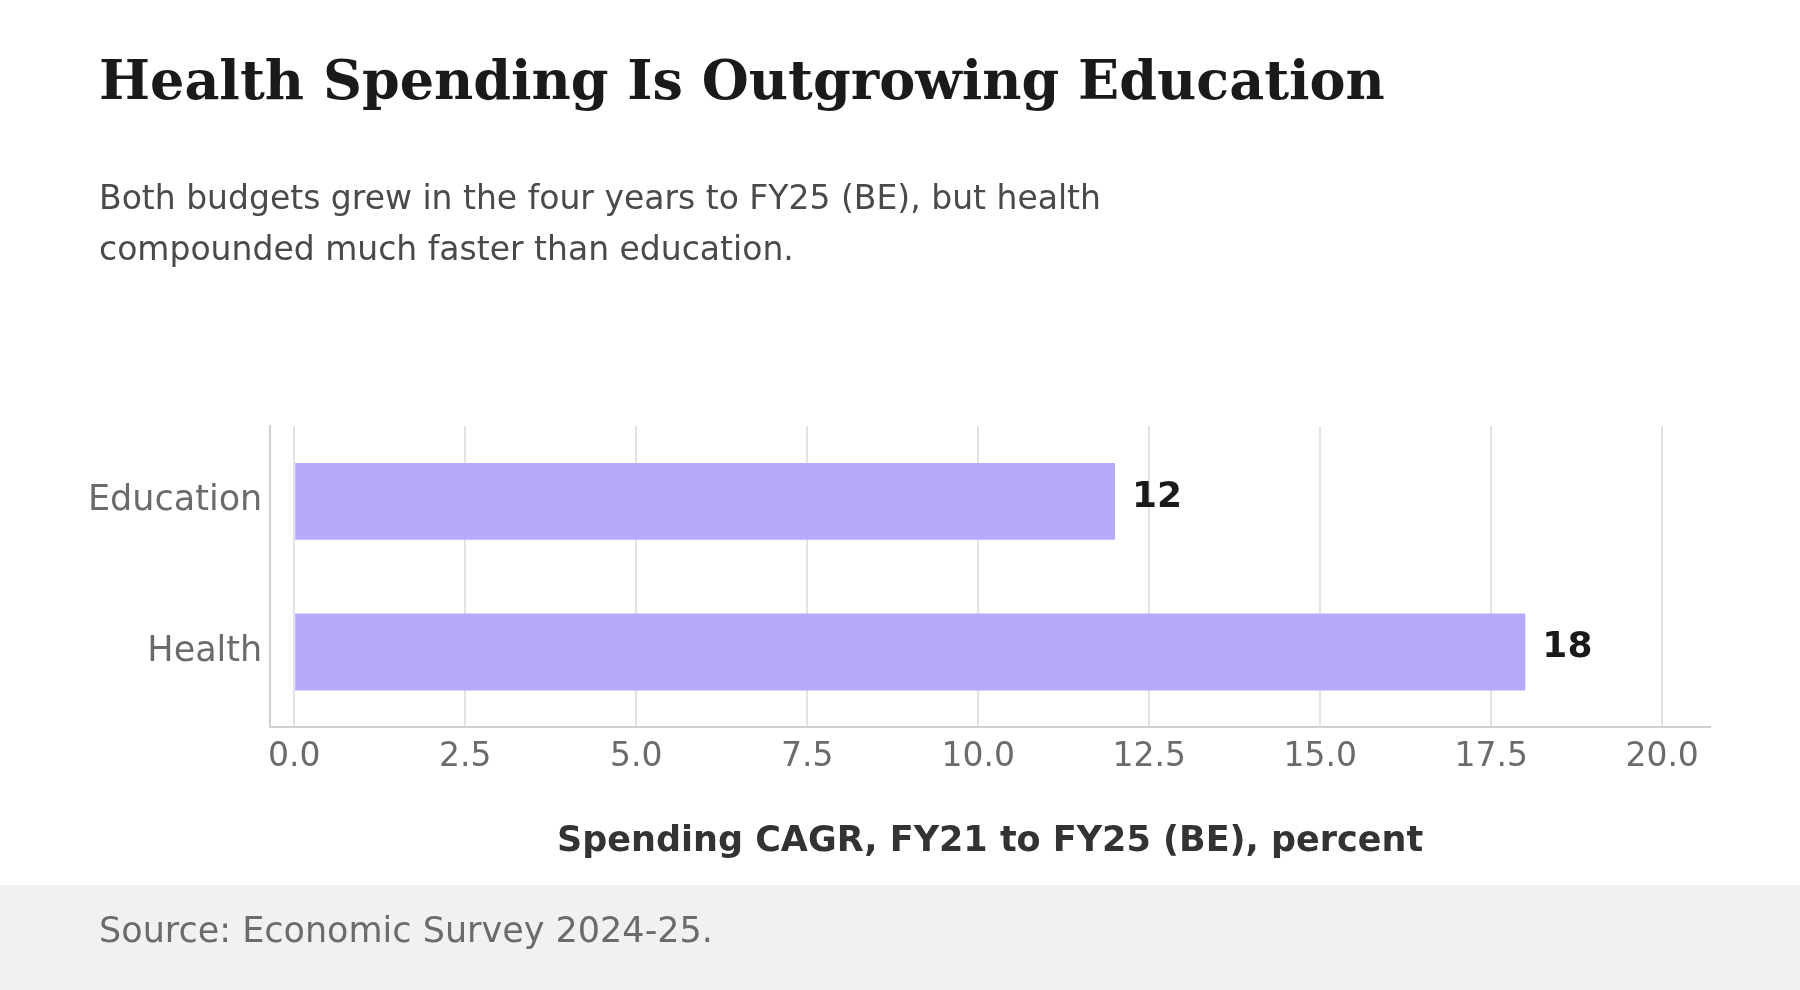  What do you see at coordinates (294, 754) in the screenshot?
I see `x-tick-label: 0.0` at bounding box center [294, 754].